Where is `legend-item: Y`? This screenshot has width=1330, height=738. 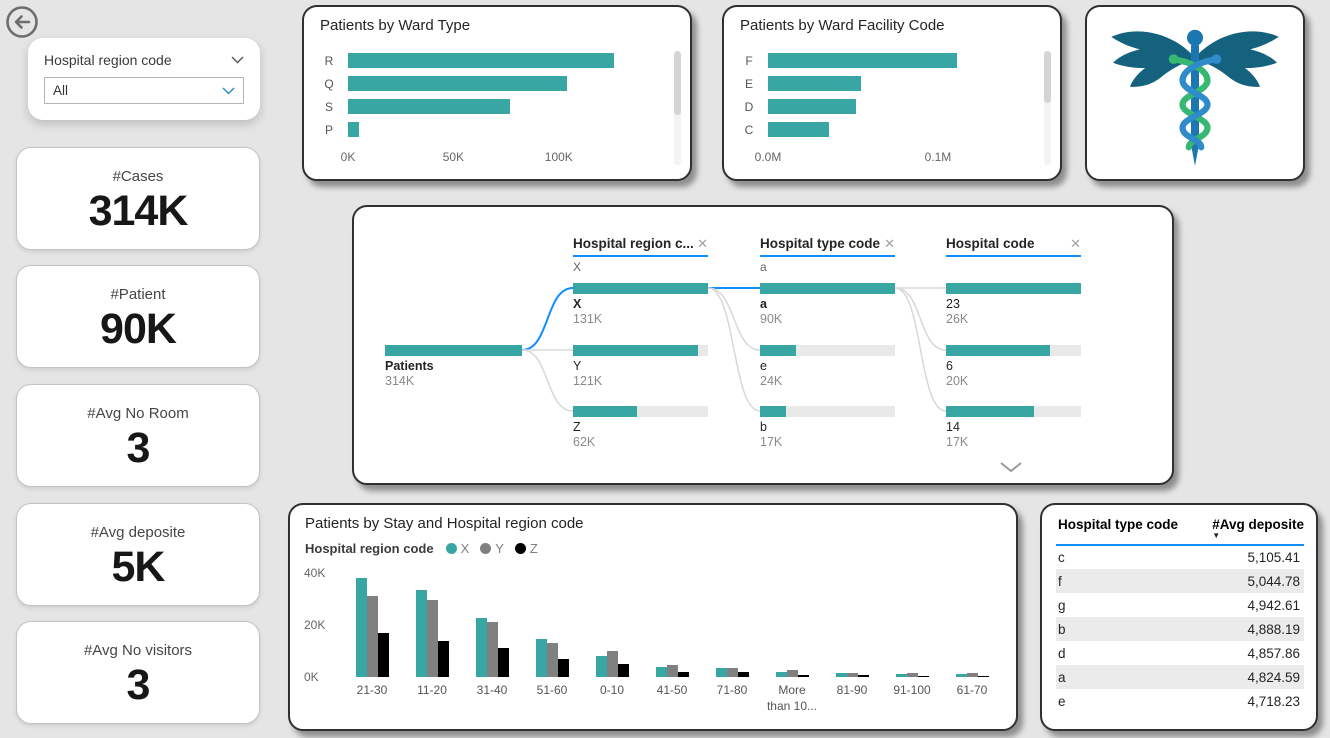 legend-item: Y is located at coordinates (492, 548).